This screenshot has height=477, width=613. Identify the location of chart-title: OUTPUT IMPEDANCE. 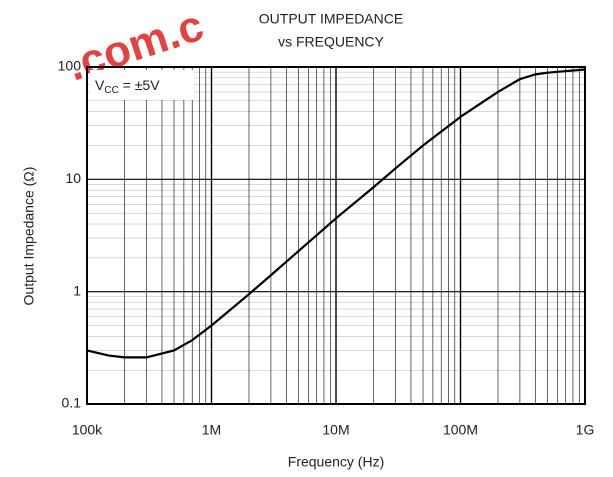
(331, 19).